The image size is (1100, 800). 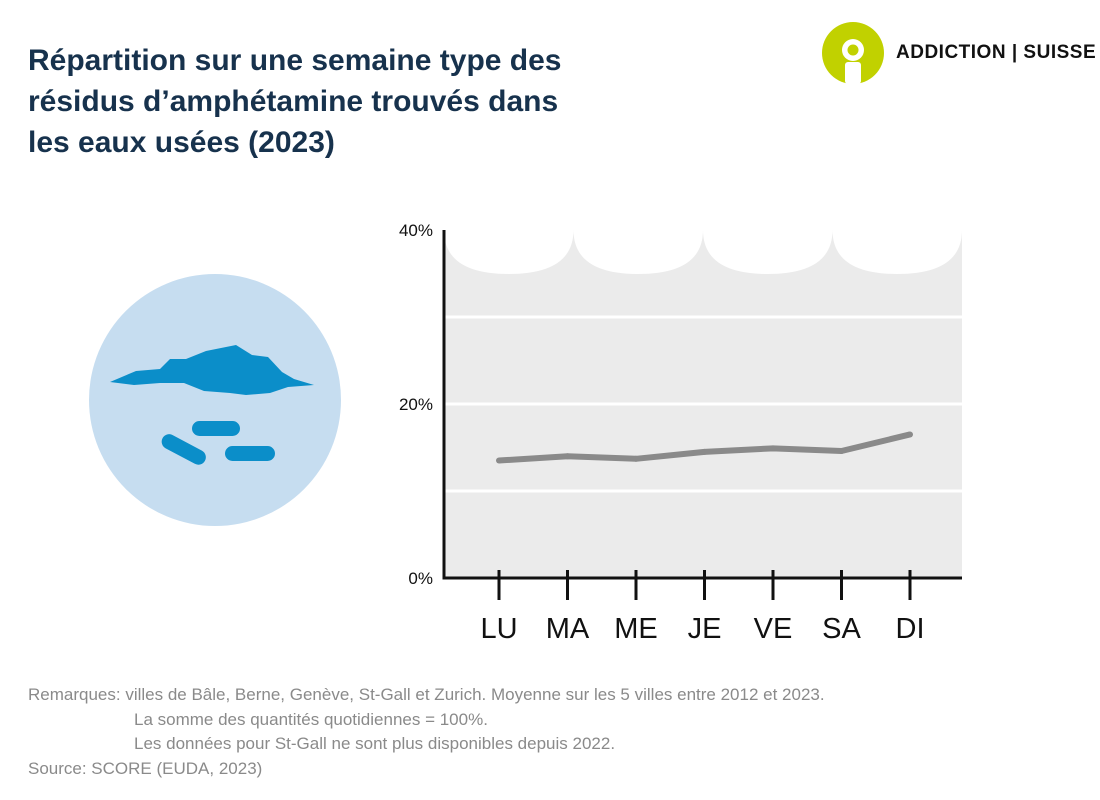 What do you see at coordinates (773, 629) in the screenshot?
I see `x-tick-label: VE` at bounding box center [773, 629].